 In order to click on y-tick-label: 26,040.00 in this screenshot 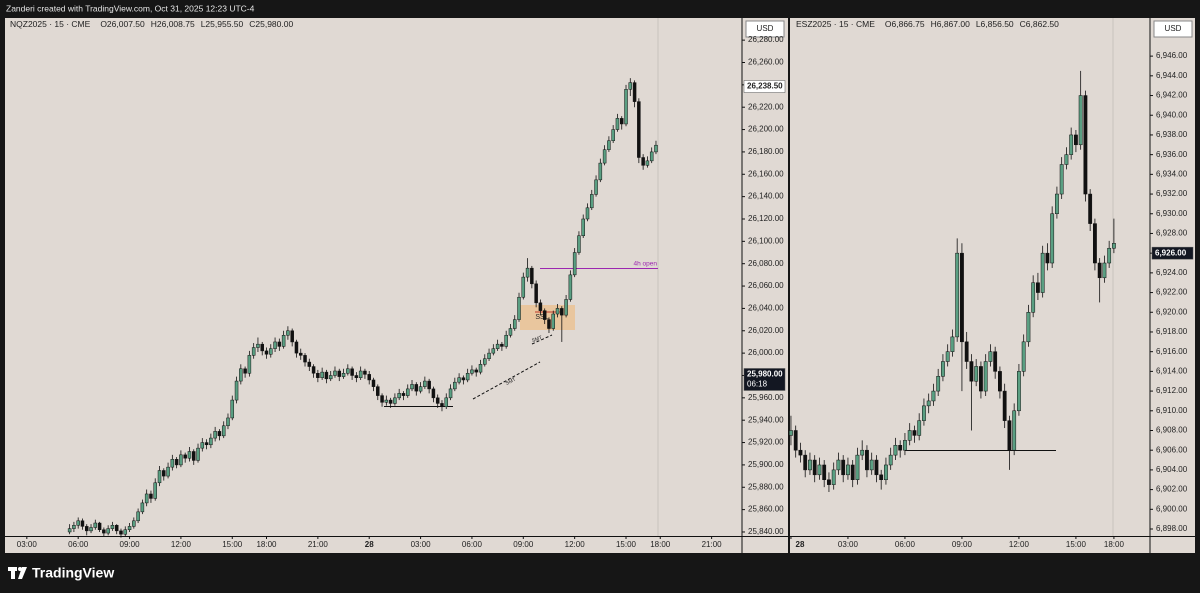, I will do `click(766, 308)`.